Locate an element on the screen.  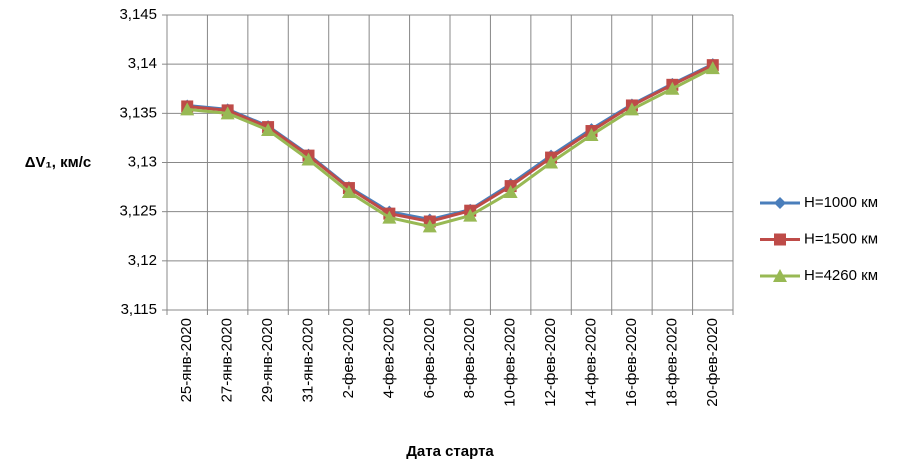
y-tick-label: 3,125 is located at coordinates (138, 211).